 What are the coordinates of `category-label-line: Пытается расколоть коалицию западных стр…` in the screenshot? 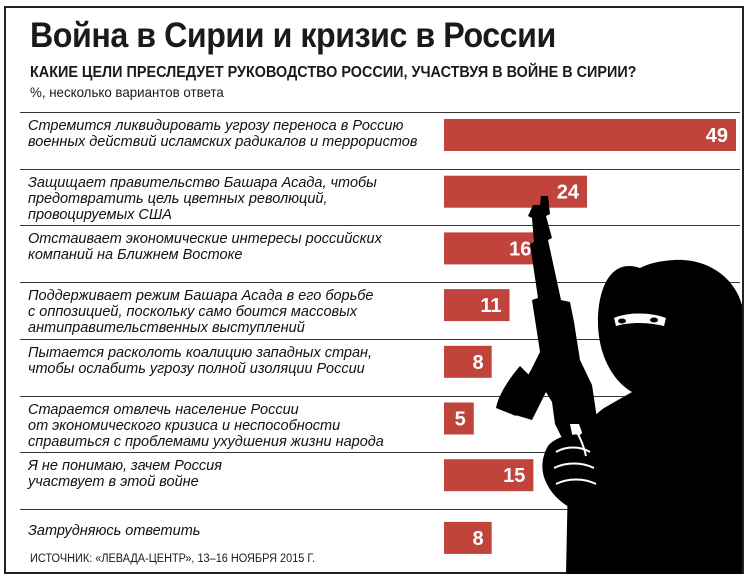 It's located at (200, 352).